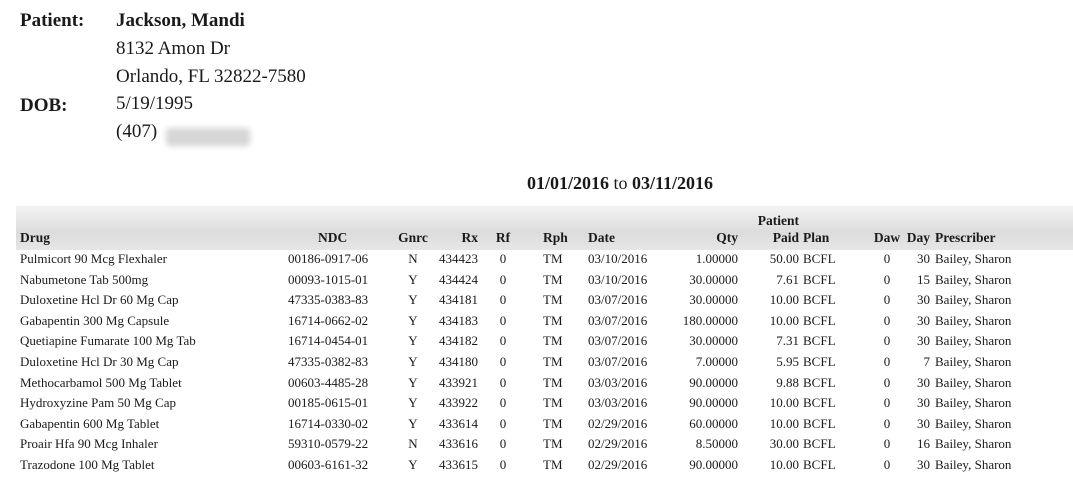 Image resolution: width=1073 pixels, height=500 pixels. What do you see at coordinates (333, 237) in the screenshot?
I see `column-header-ndc: NDC` at bounding box center [333, 237].